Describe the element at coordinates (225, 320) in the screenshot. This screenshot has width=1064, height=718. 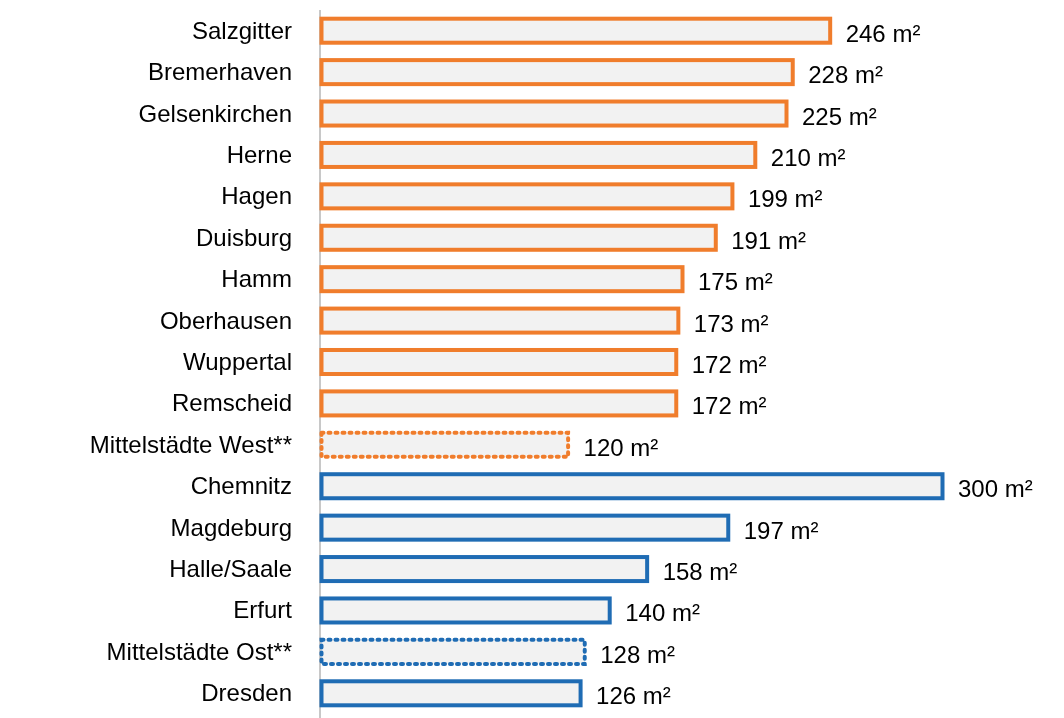
I see `y-tick-label: Oberhausen` at that location.